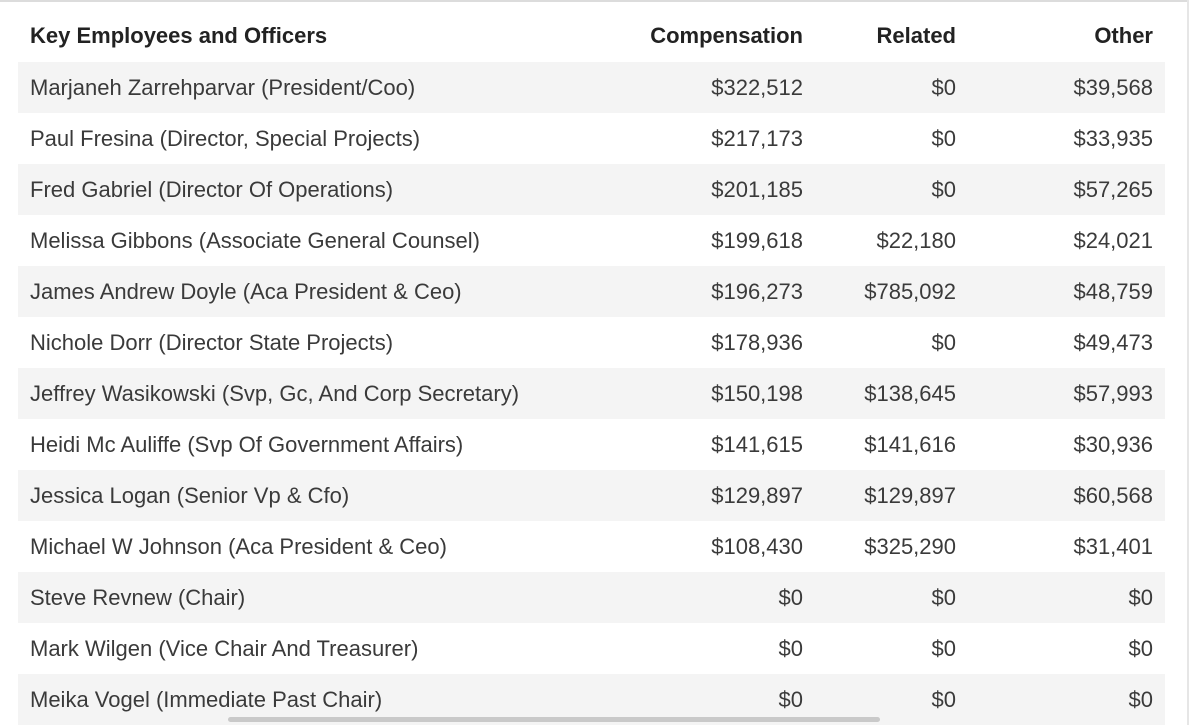  I want to click on employee-name: Nichole Dorr (Director State Projects), so click(298, 342).